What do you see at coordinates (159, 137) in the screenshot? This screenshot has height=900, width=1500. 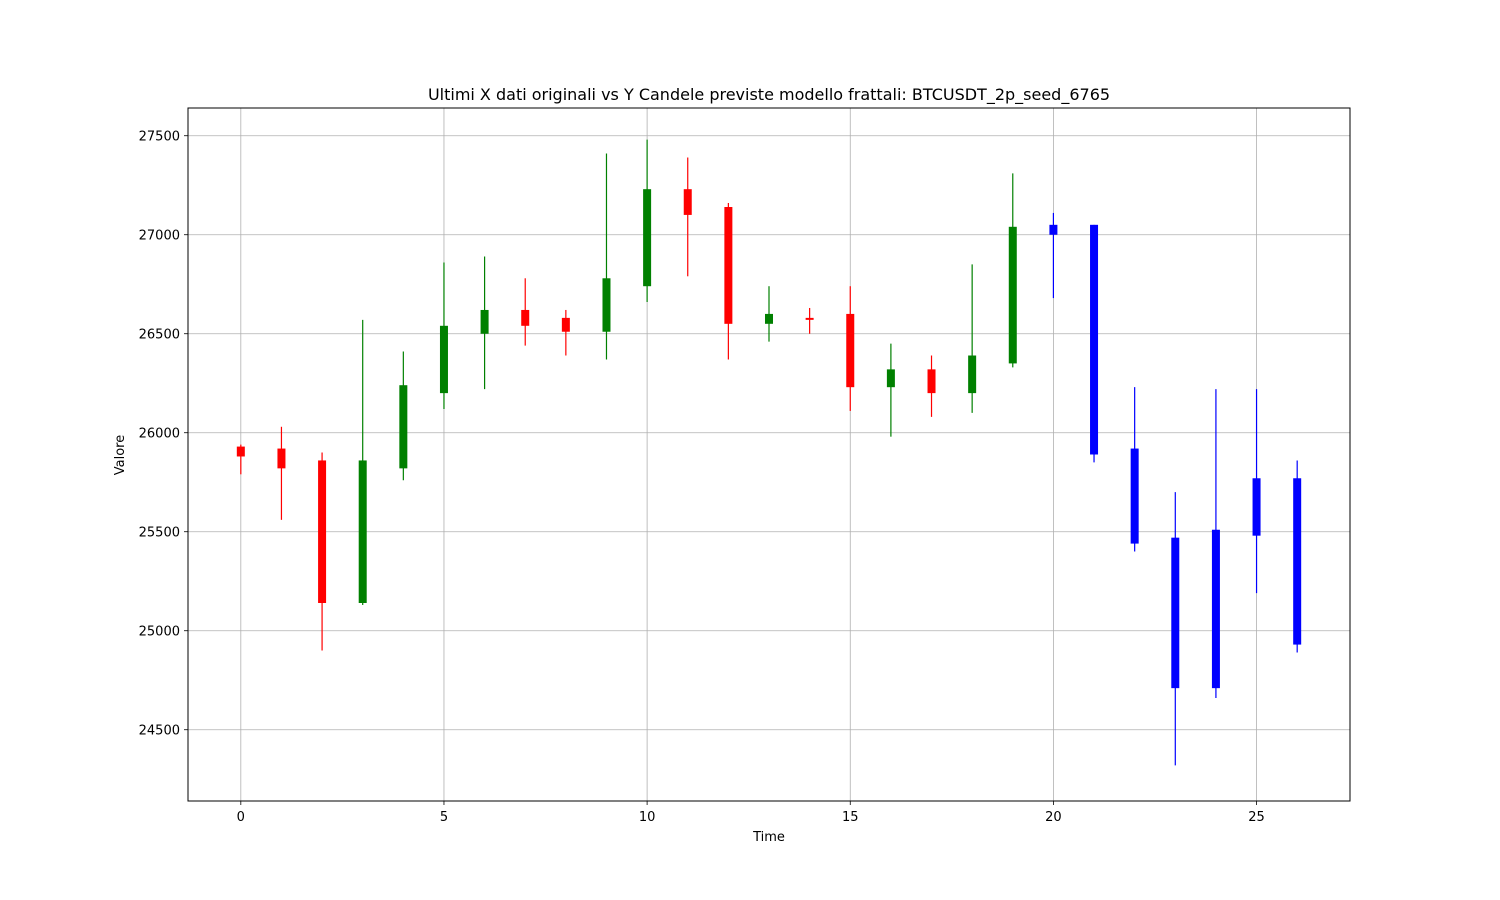 I see `y-tick-label: 27500` at bounding box center [159, 137].